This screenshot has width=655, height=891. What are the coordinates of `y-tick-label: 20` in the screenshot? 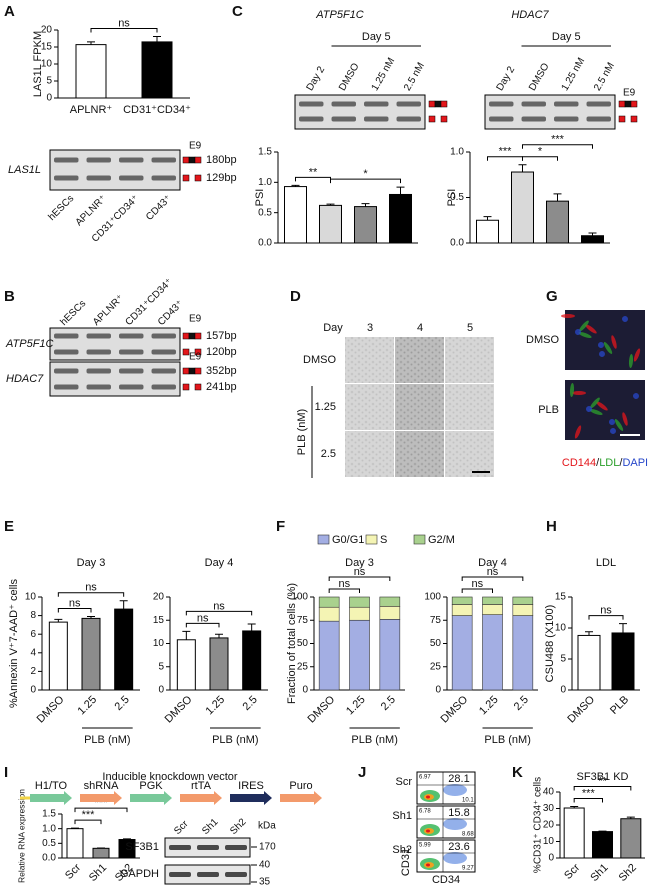 It's located at (159, 597).